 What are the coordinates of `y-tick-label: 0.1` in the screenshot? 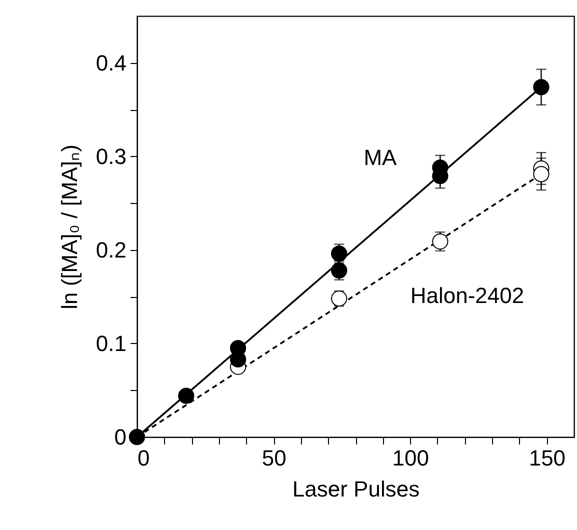 It's located at (111, 343).